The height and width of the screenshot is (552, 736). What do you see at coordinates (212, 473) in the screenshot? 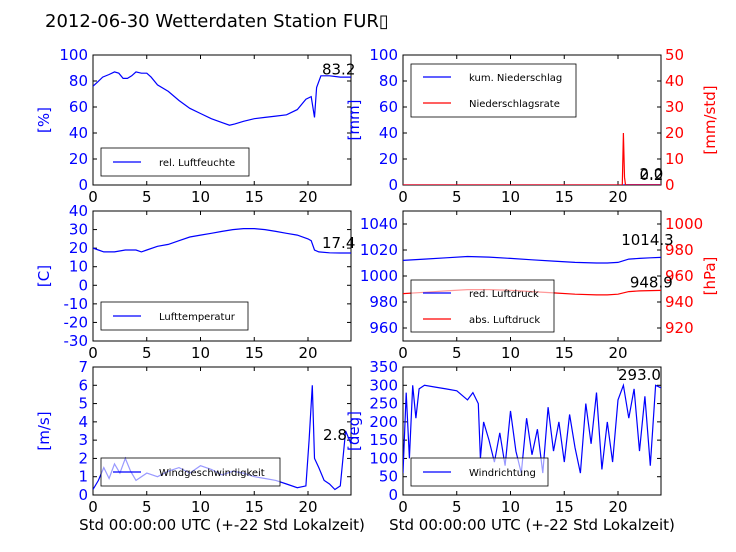
I see `legend-entry: Windgeschwindigkeit` at bounding box center [212, 473].